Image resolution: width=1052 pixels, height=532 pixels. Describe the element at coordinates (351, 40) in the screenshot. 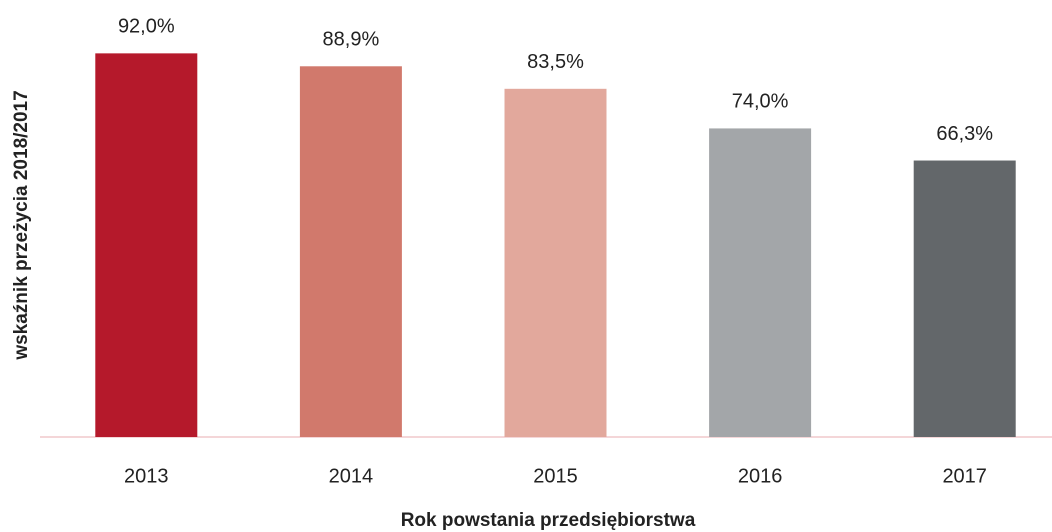

I see `data-label: 88,9%` at that location.